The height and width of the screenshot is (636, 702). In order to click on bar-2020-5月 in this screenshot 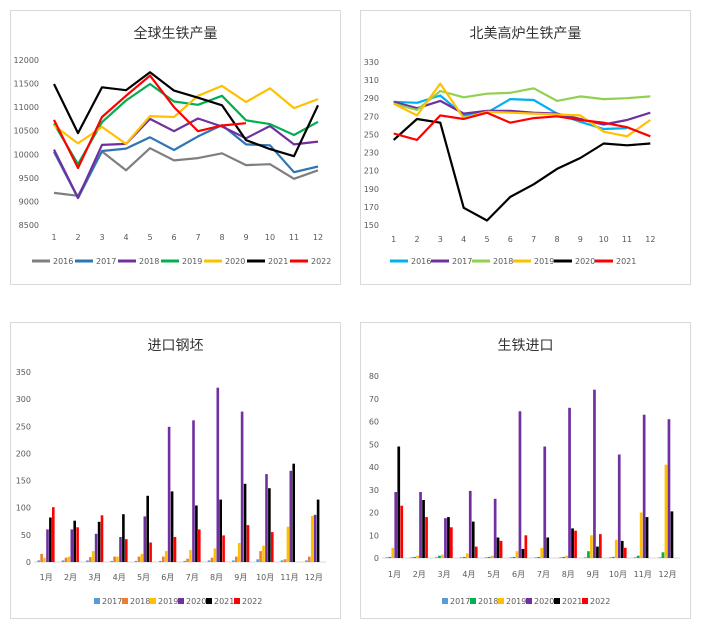, I will do `click(495, 528)`.